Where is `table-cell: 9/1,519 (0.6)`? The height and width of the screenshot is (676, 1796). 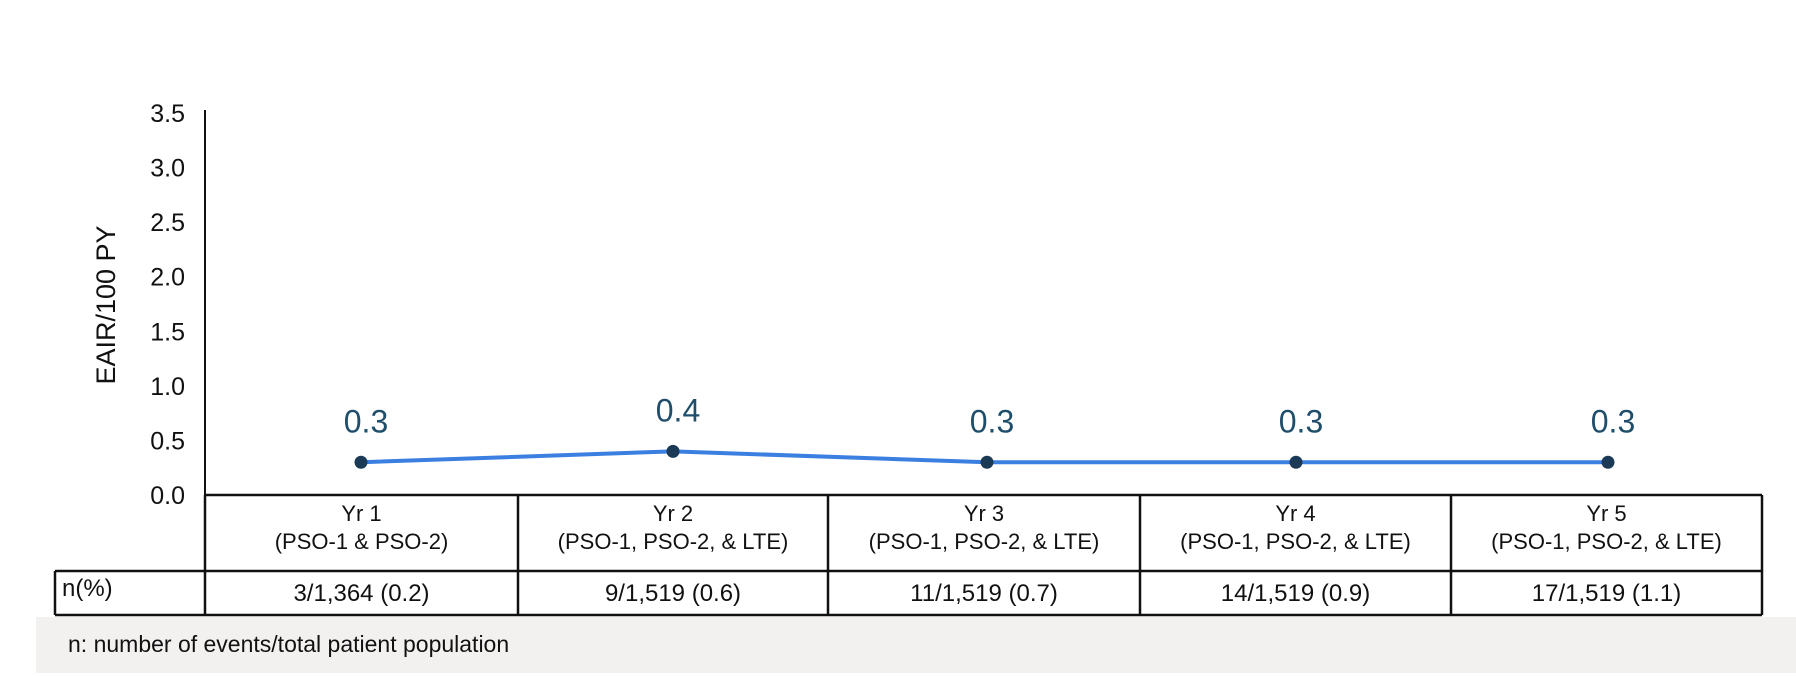
table-cell: 9/1,519 (0.6) is located at coordinates (673, 593).